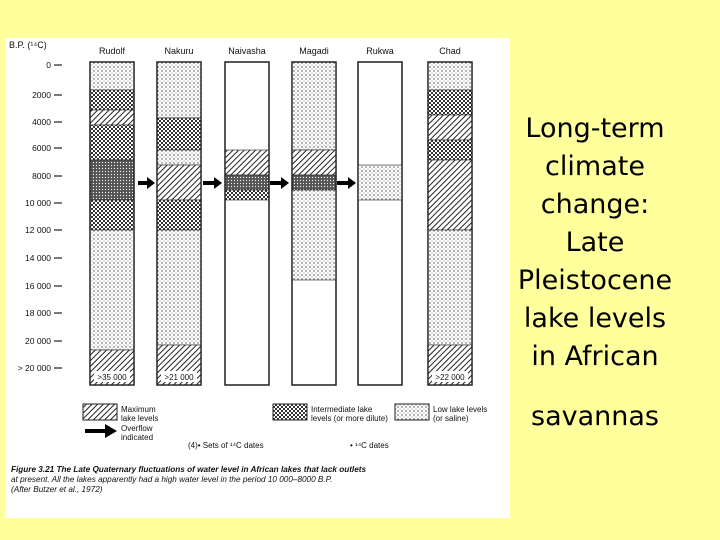  What do you see at coordinates (450, 51) in the screenshot?
I see `lake-name: Chad` at bounding box center [450, 51].